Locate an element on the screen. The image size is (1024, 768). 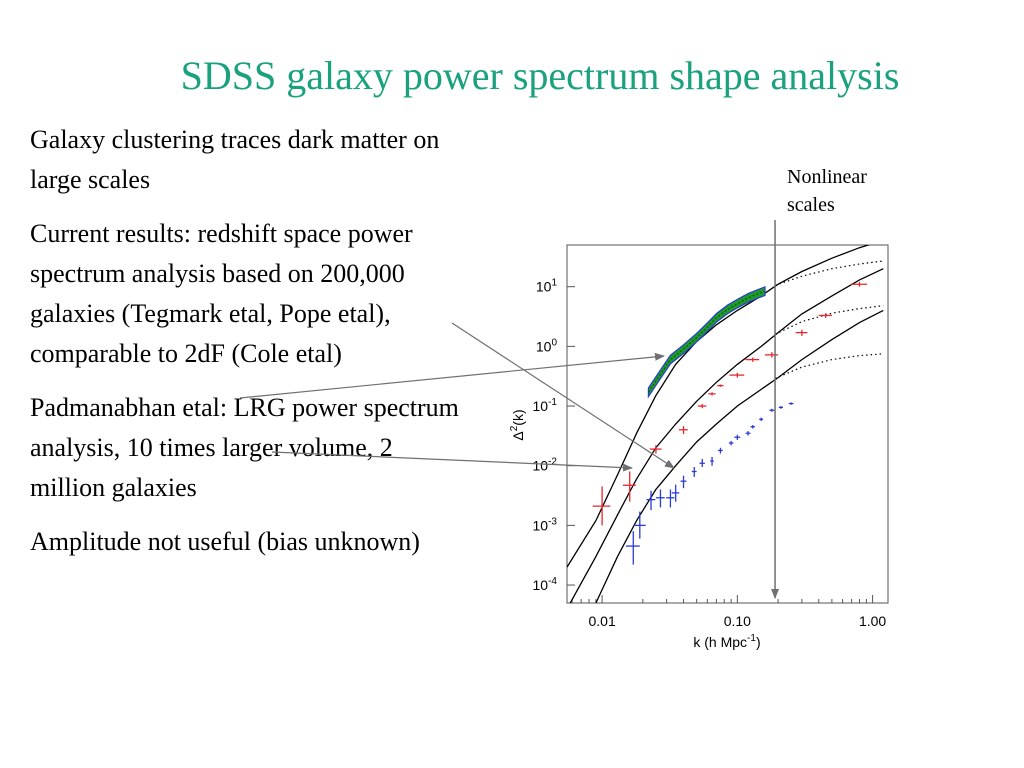
sdss-data-band-center is located at coordinates (706, 341).